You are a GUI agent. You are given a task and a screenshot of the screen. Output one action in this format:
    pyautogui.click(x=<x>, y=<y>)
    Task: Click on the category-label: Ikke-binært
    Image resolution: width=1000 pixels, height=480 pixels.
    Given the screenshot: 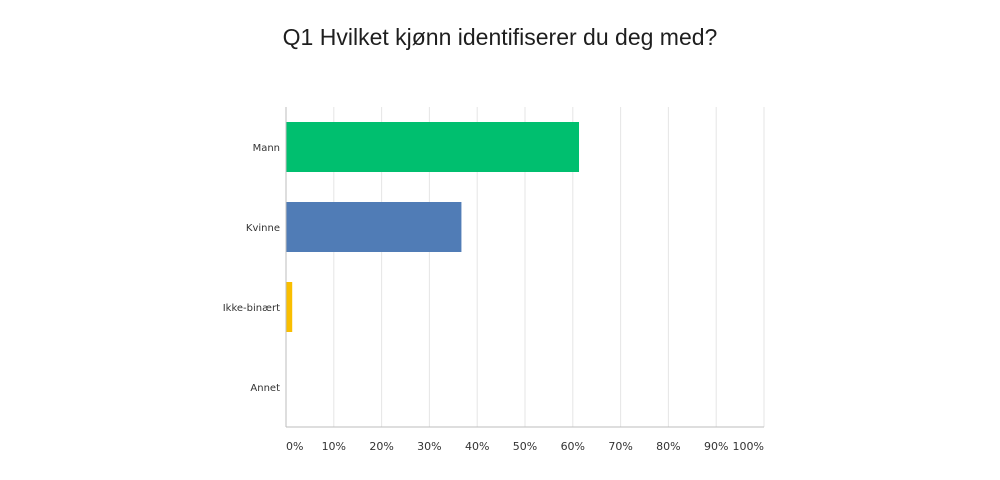 What is the action you would take?
    pyautogui.click(x=251, y=308)
    